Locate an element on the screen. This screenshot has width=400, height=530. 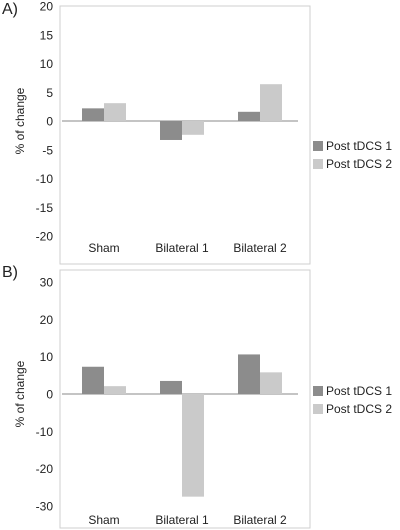
y-tick-label: 5 is located at coordinates (49, 93).